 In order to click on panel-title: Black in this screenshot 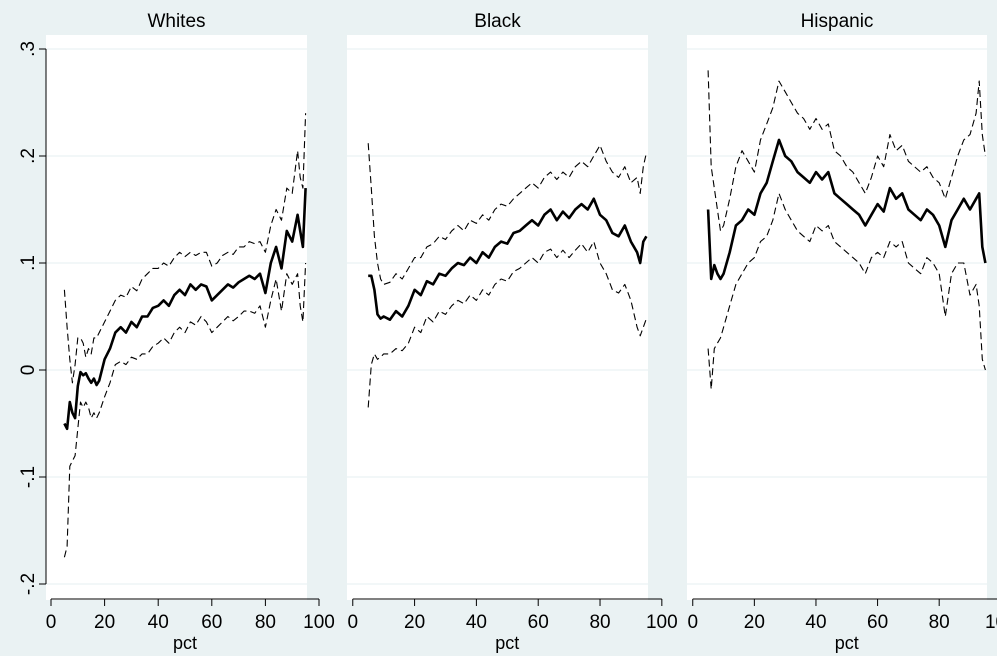, I will do `click(497, 21)`.